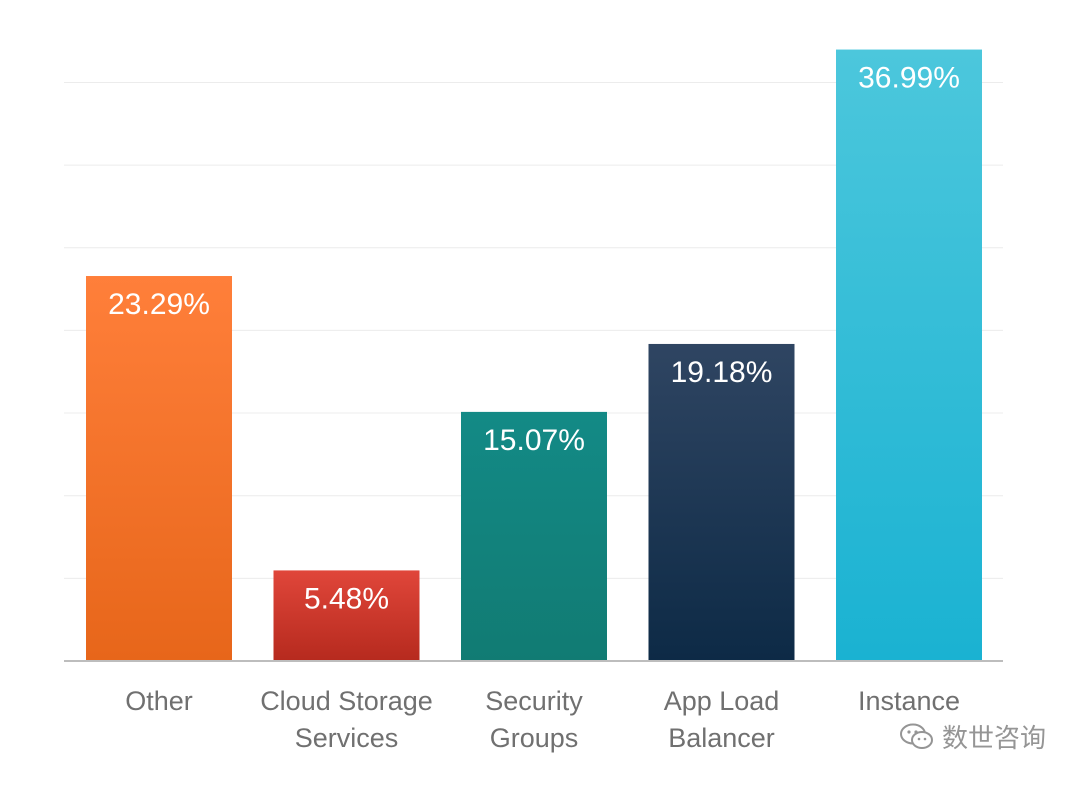 This screenshot has height=787, width=1080. What do you see at coordinates (722, 701) in the screenshot?
I see `x-tick-label: App Load` at bounding box center [722, 701].